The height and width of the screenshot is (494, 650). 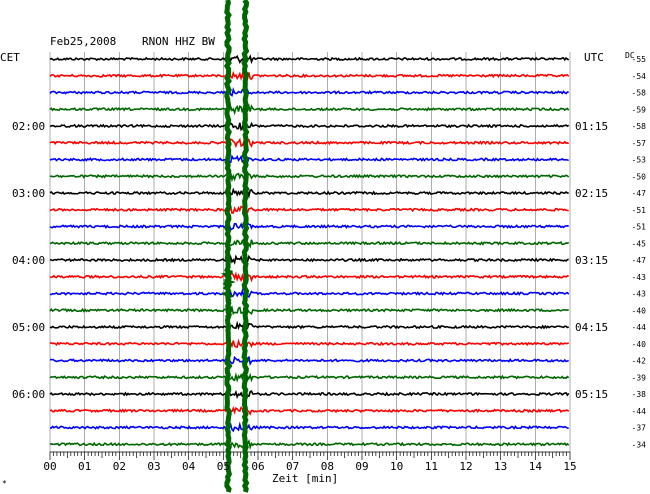 What do you see at coordinates (228, 294) in the screenshot?
I see `event-burst` at bounding box center [228, 294].